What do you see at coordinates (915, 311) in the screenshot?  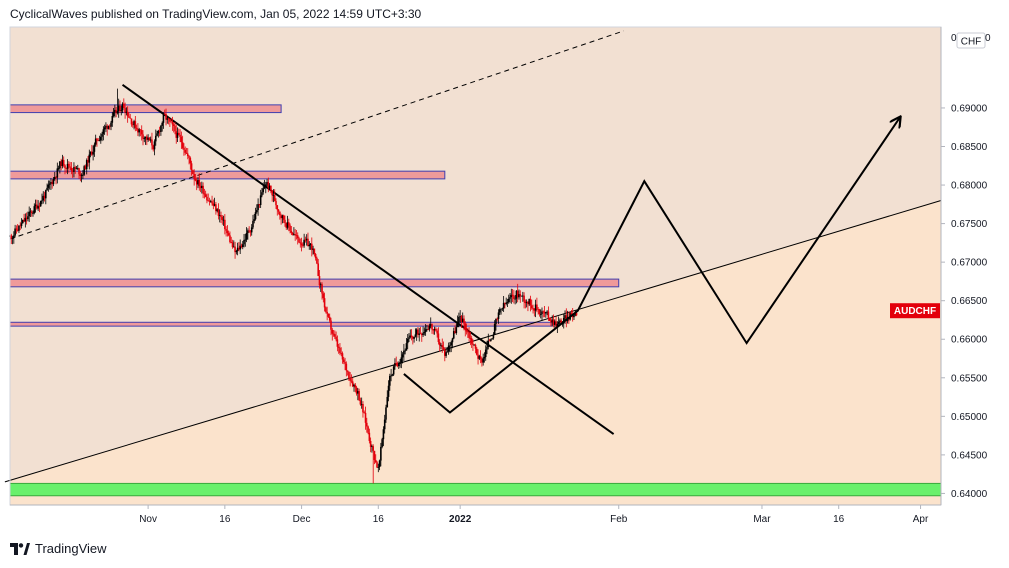 I see `price-tag-label: AUDCHF` at bounding box center [915, 311].